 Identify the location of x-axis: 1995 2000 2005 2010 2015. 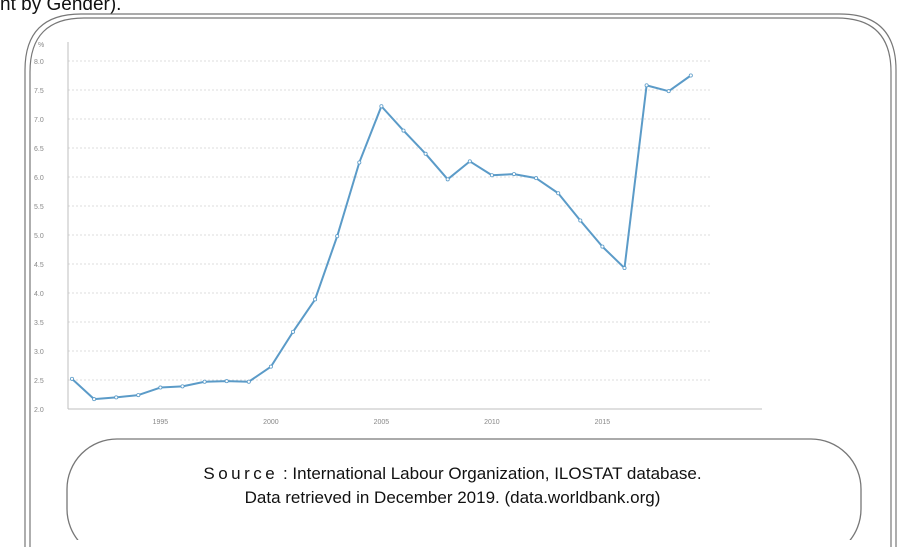
(415, 417).